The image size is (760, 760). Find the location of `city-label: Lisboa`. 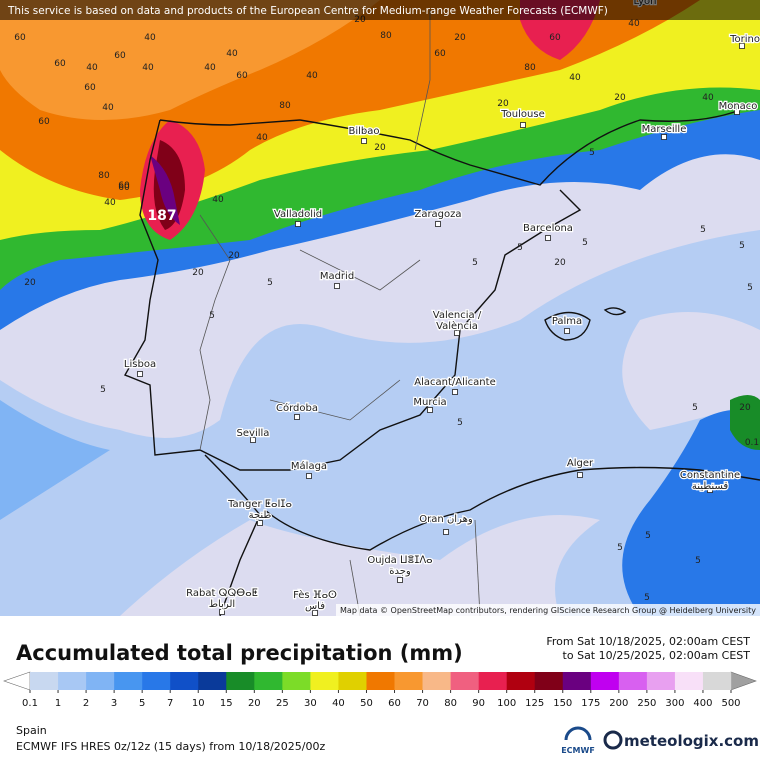

city-label: Lisboa is located at coordinates (140, 364).